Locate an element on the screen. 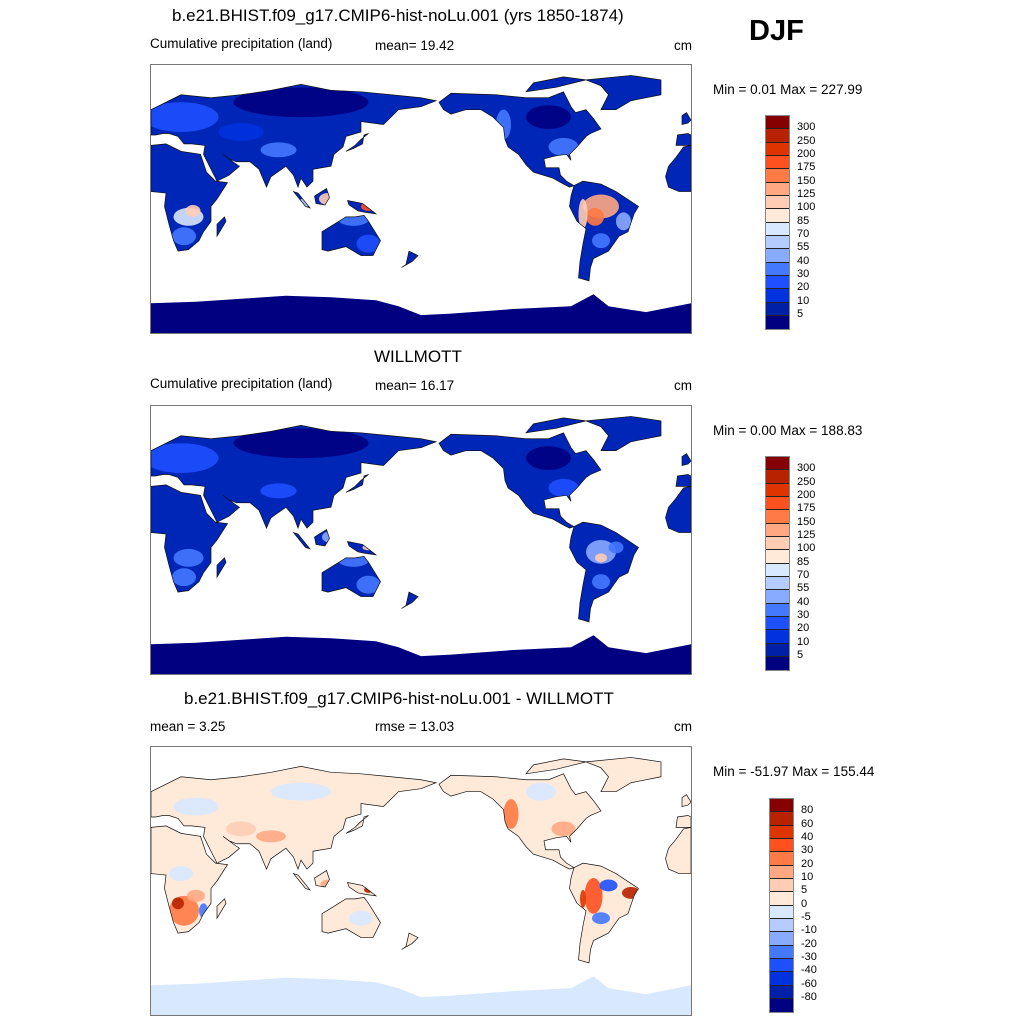 The width and height of the screenshot is (1024, 1024). panel-2-map is located at coordinates (421, 540).